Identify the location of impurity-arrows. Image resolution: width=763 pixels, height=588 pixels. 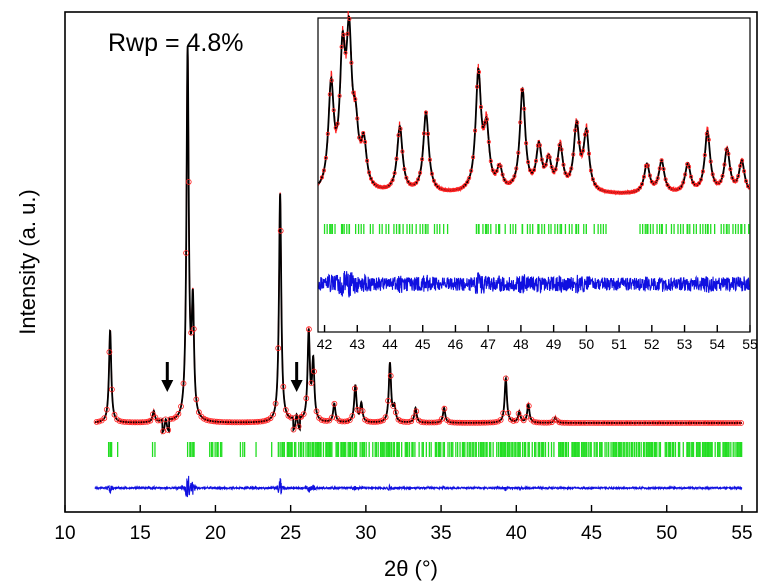
(232, 377).